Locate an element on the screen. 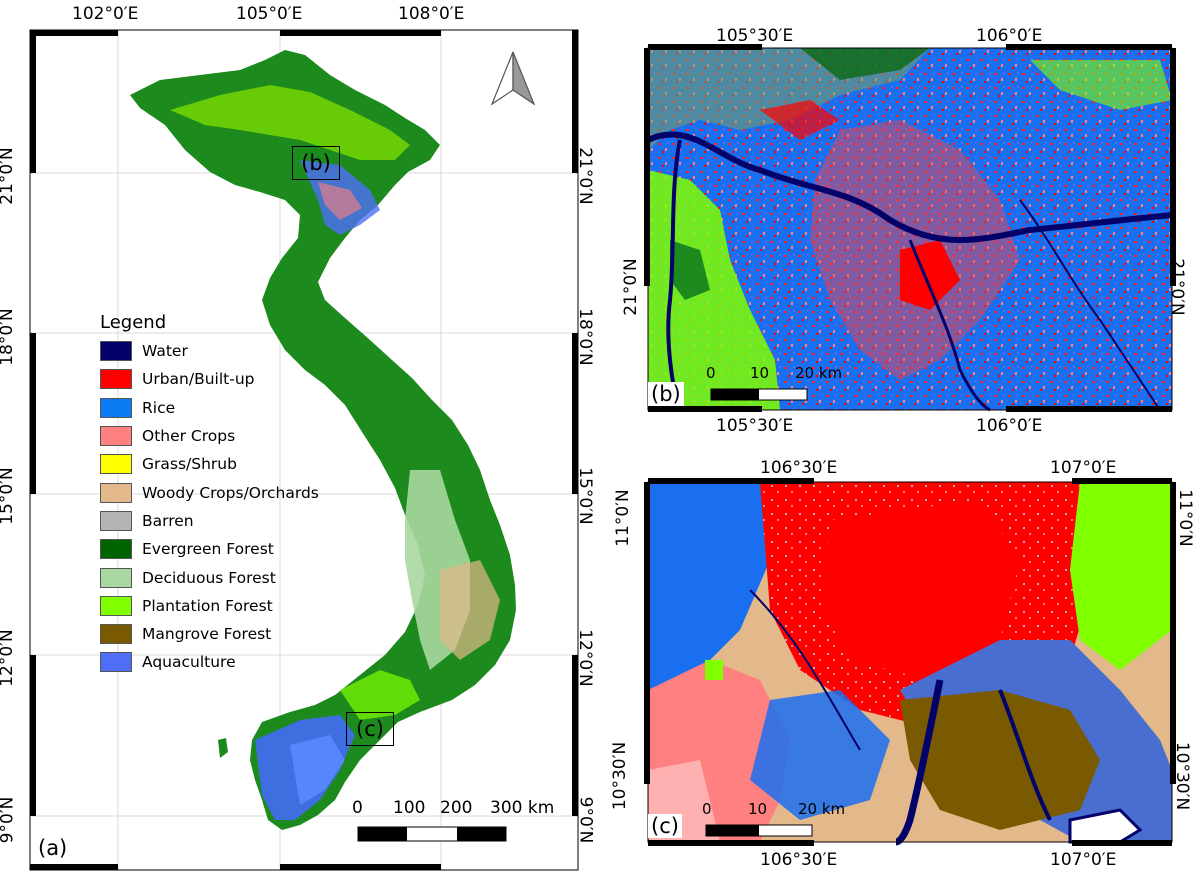  c-lon-top-1: 106°30′E is located at coordinates (799, 468).